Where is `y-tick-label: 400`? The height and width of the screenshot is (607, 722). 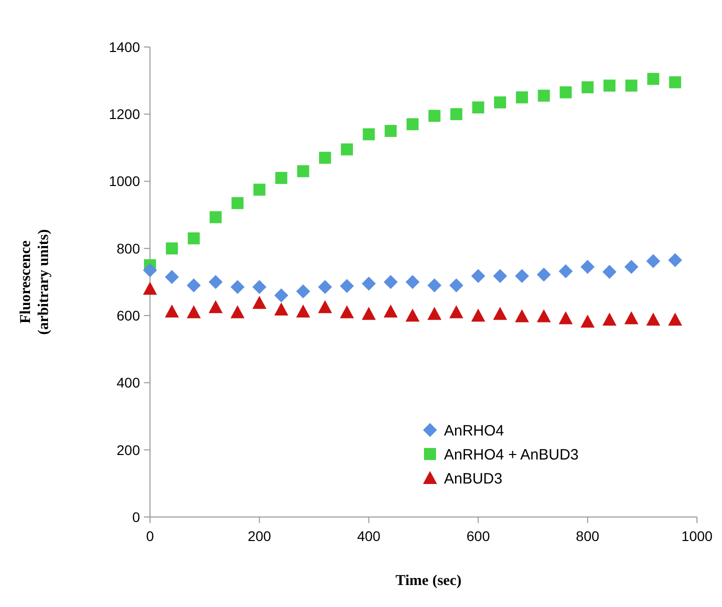
y-tick-label: 400 is located at coordinates (128, 382).